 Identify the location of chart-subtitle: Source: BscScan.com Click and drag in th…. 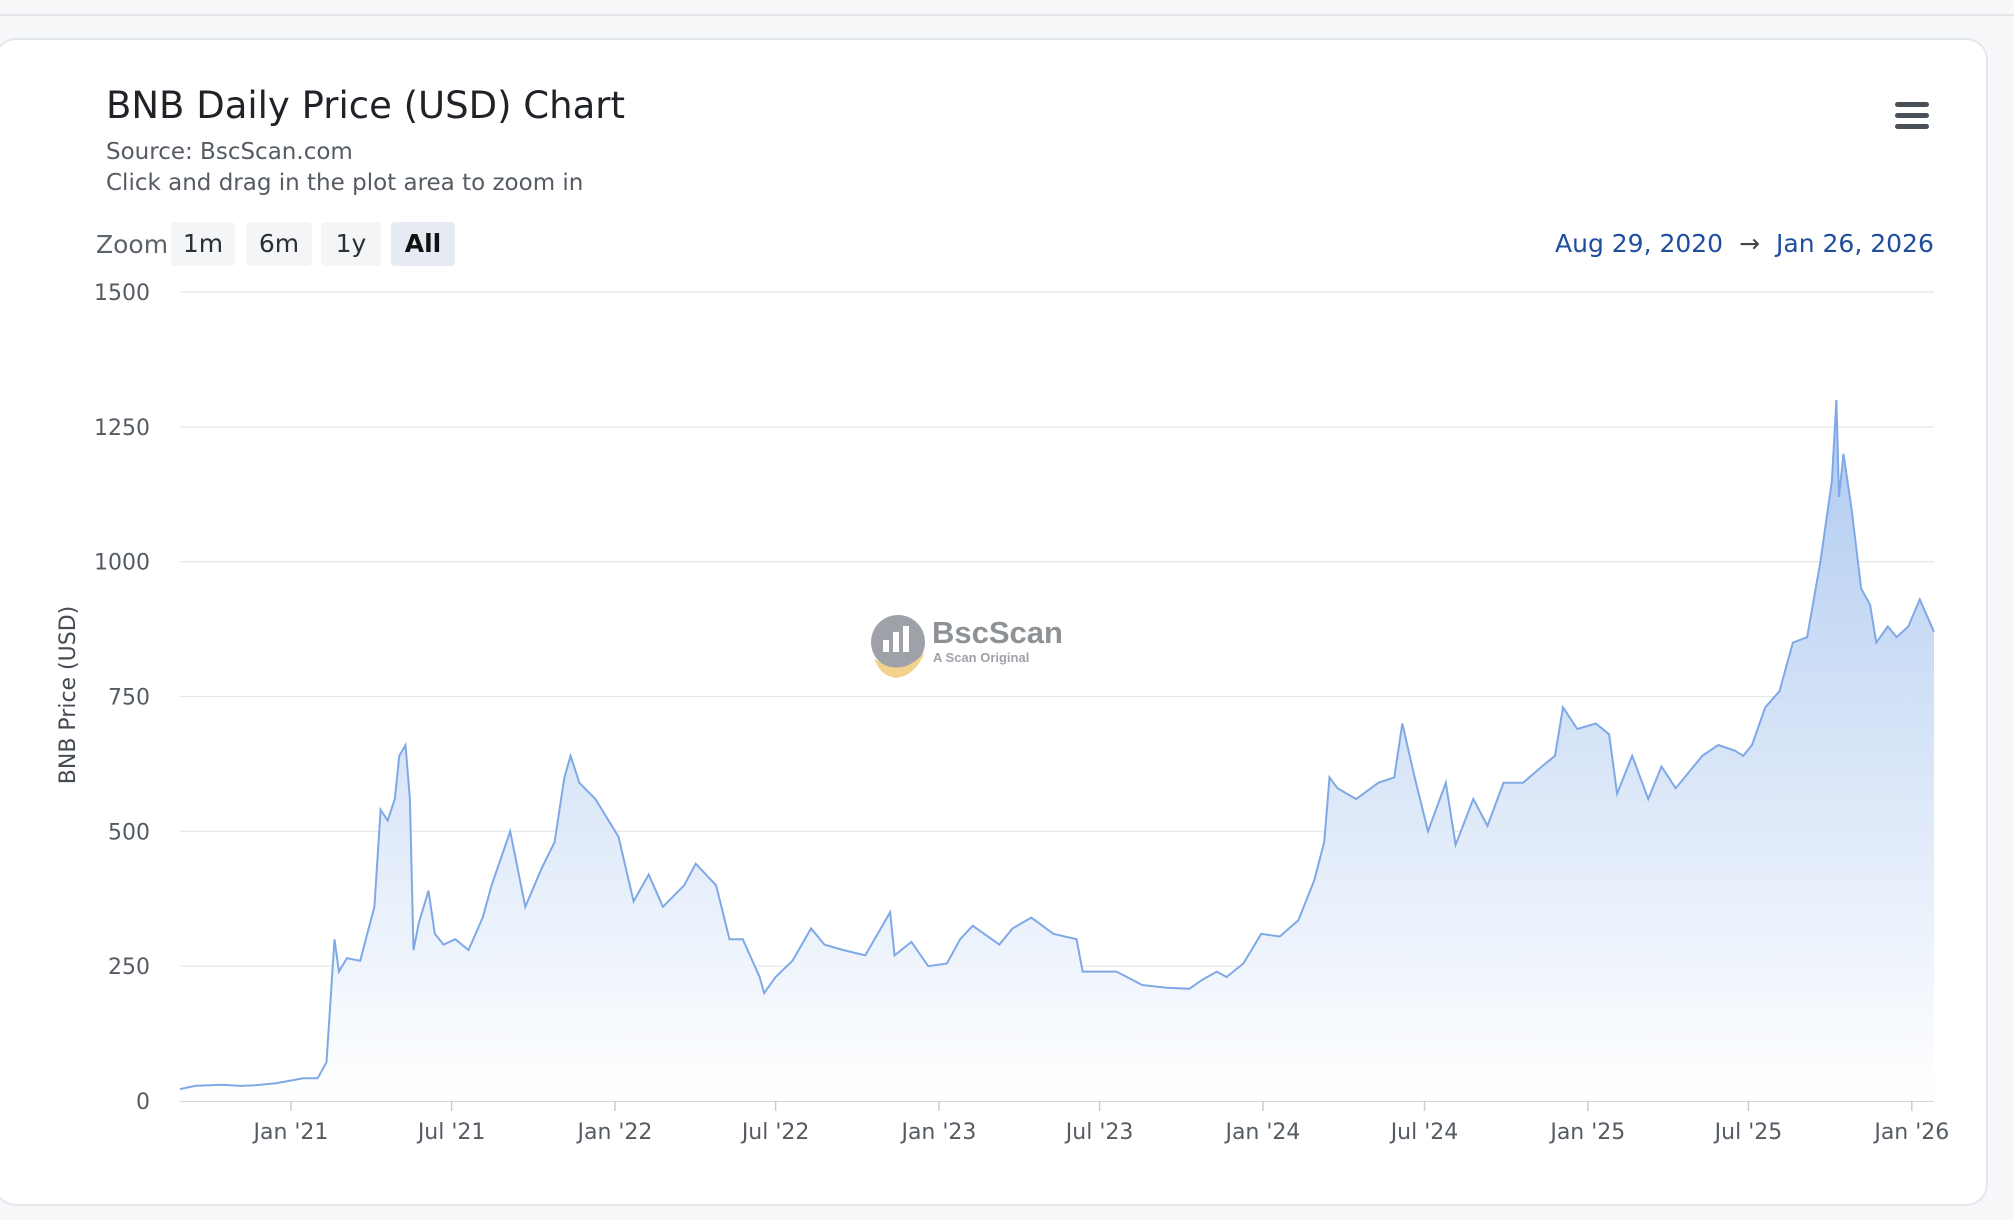
(344, 168).